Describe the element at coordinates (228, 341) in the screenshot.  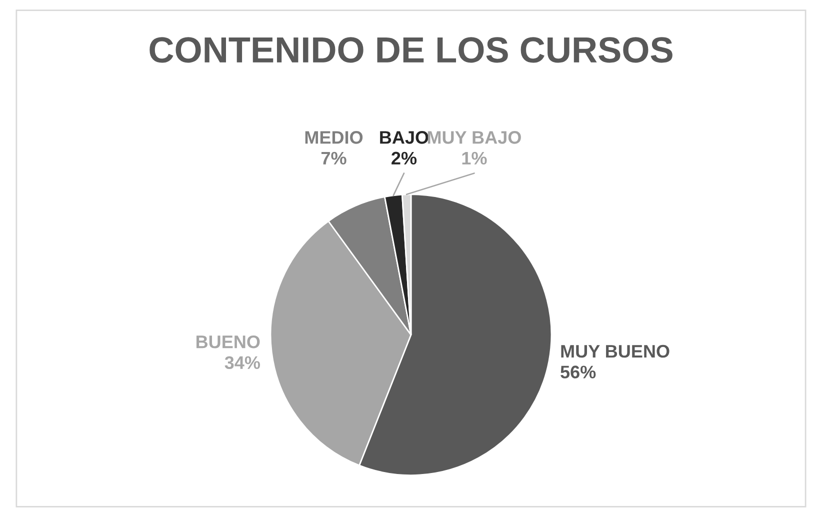
I see `slice-label: BUENO` at that location.